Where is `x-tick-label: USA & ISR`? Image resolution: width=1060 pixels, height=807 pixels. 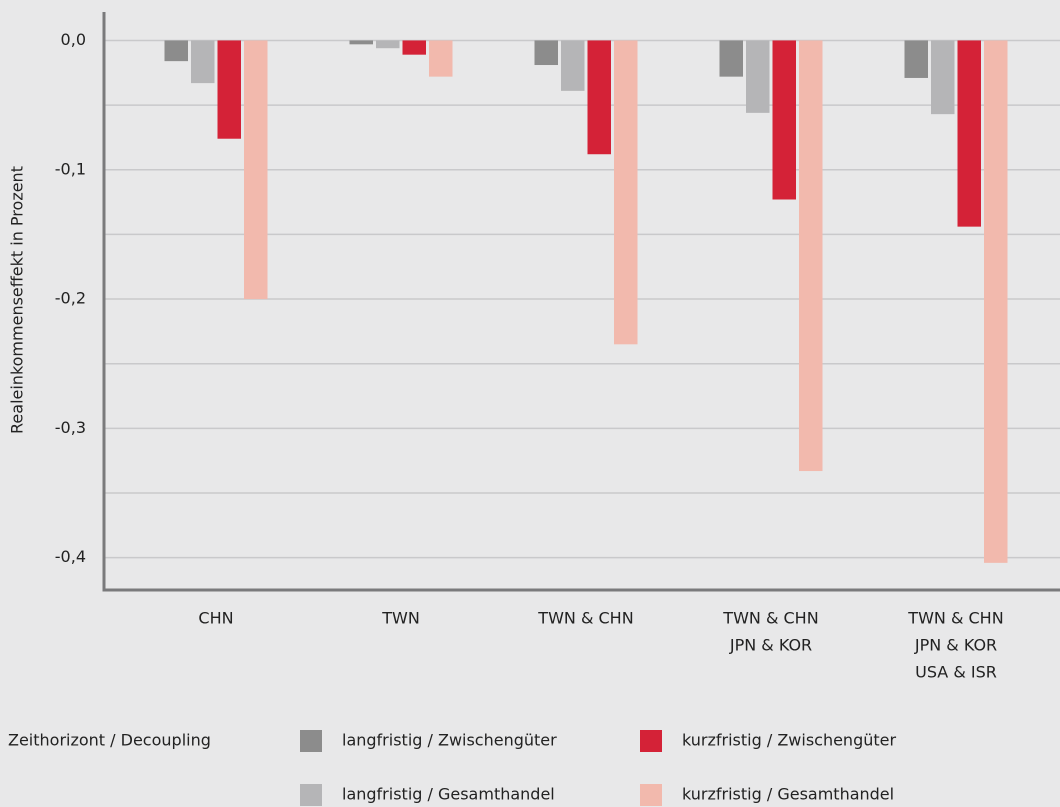
x-tick-label: USA & ISR is located at coordinates (956, 672).